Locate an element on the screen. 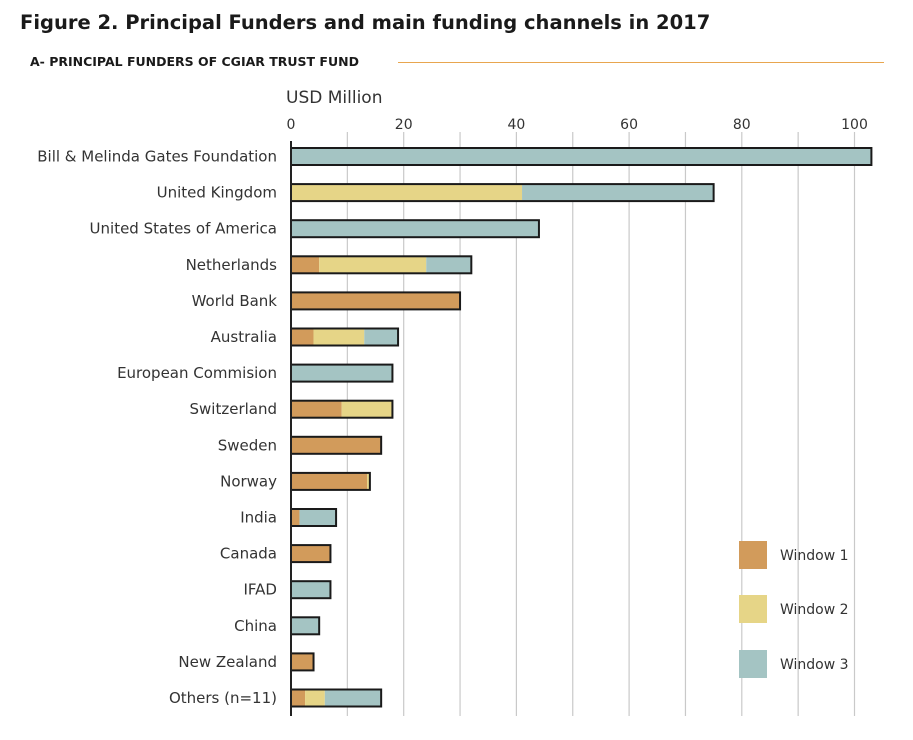 The image size is (913, 740). x-tick-label: 0 is located at coordinates (291, 125).